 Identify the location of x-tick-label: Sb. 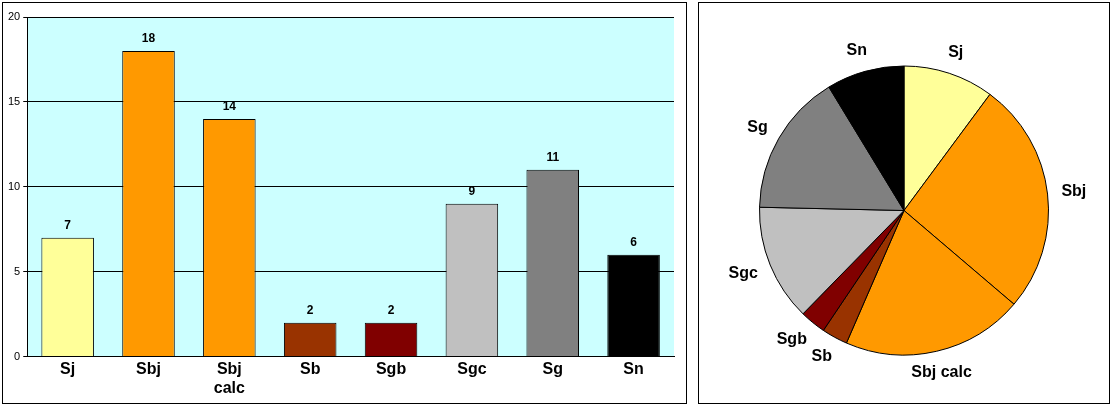
(310, 368).